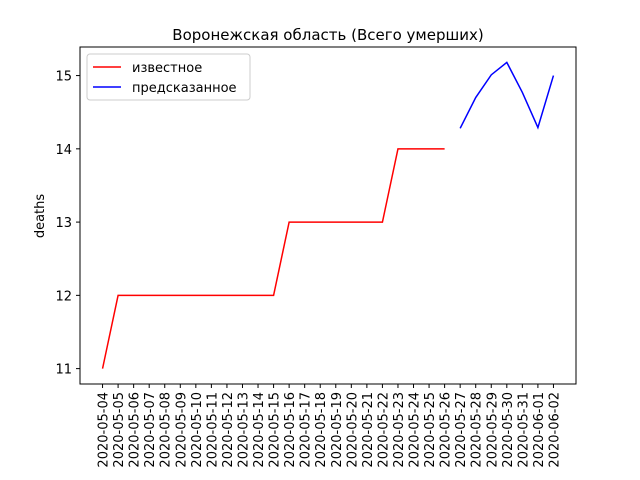 This screenshot has width=640, height=480. What do you see at coordinates (430, 430) in the screenshot?
I see `x-tick-label: 2020-05-25` at bounding box center [430, 430].